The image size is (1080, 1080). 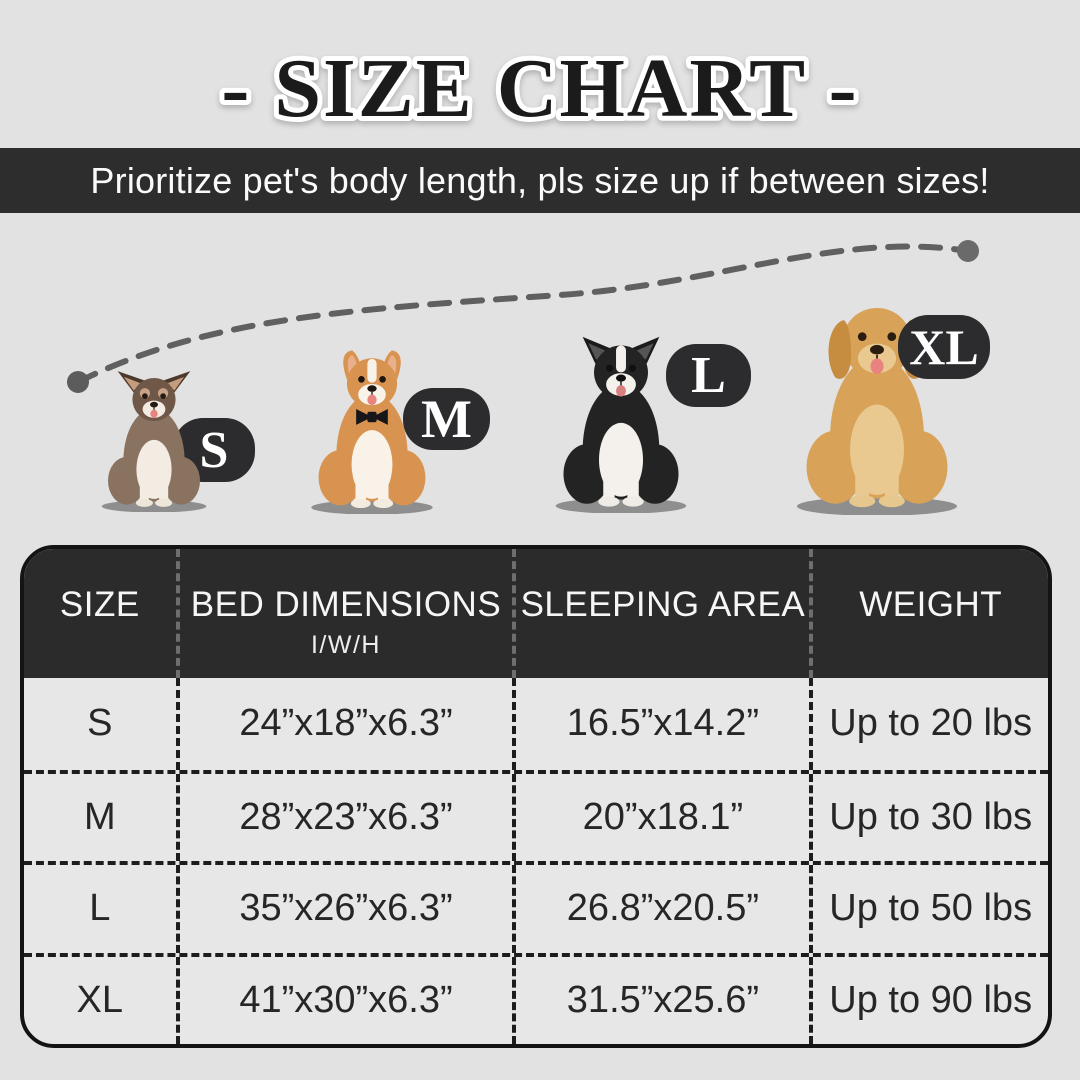 I want to click on curve-start-dot, so click(x=78, y=382).